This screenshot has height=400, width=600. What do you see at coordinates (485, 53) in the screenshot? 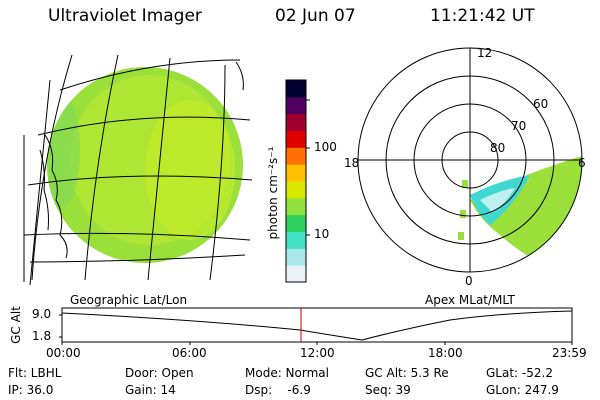
I see `mlt-label-top: 12` at bounding box center [485, 53].